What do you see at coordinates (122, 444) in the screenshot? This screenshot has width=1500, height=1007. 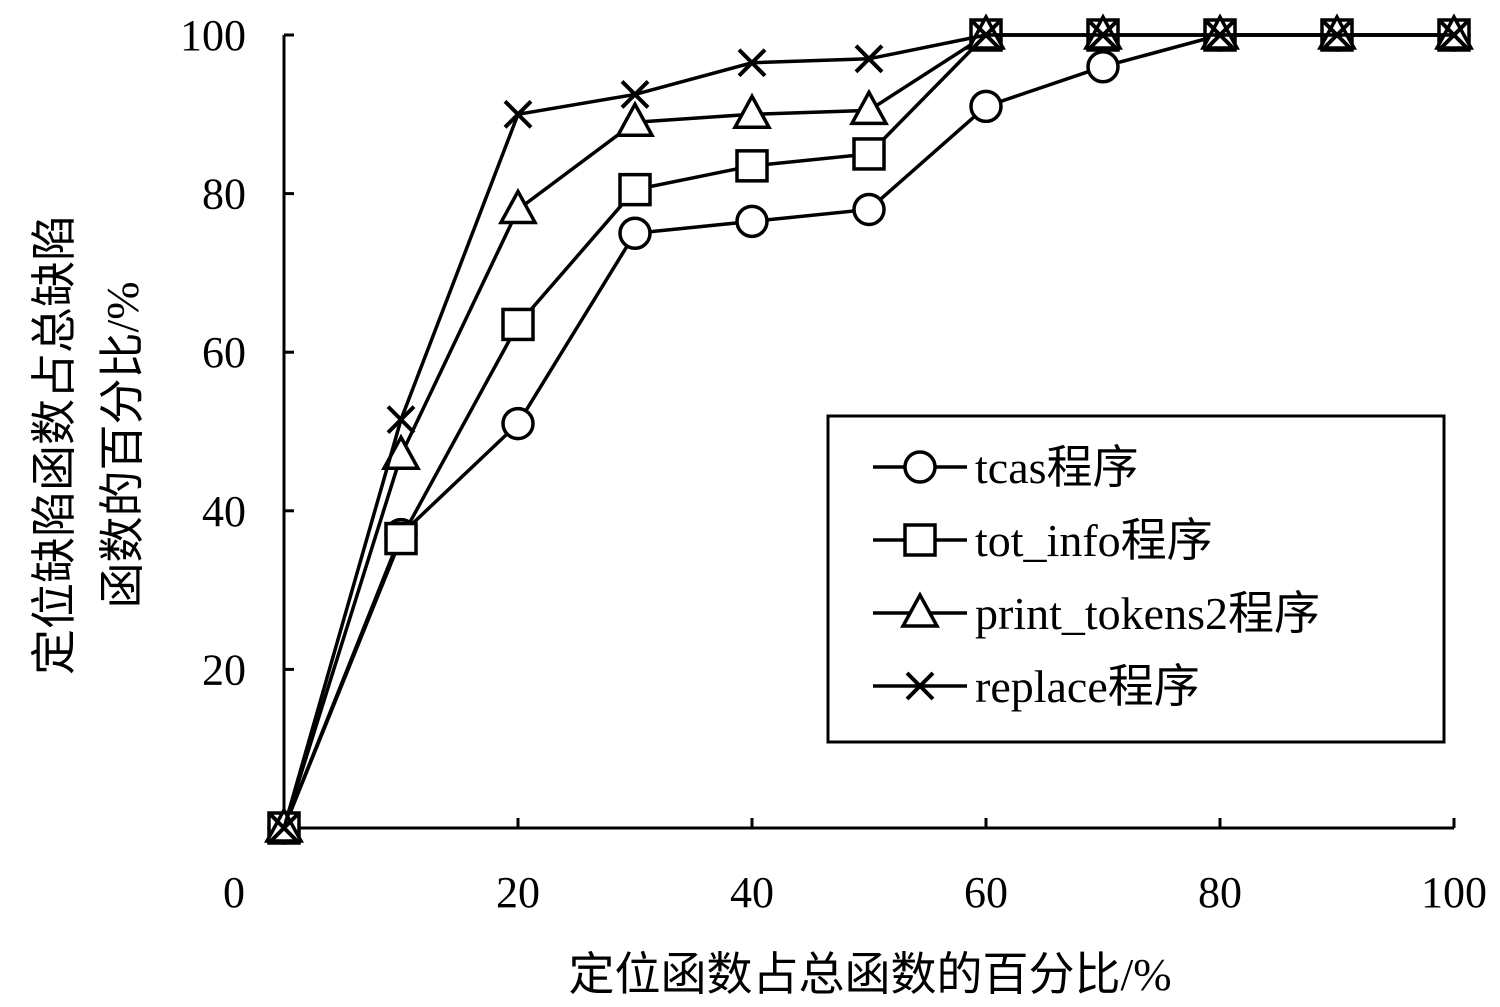 I see `y-axis-title-line-2: 函数的百分比/%` at bounding box center [122, 444].